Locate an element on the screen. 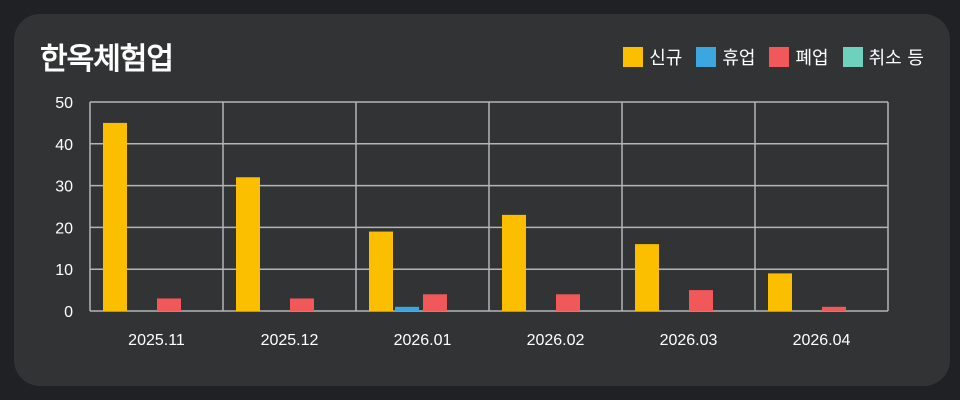 The height and width of the screenshot is (400, 960). legend-swatch-suspended is located at coordinates (706, 57).